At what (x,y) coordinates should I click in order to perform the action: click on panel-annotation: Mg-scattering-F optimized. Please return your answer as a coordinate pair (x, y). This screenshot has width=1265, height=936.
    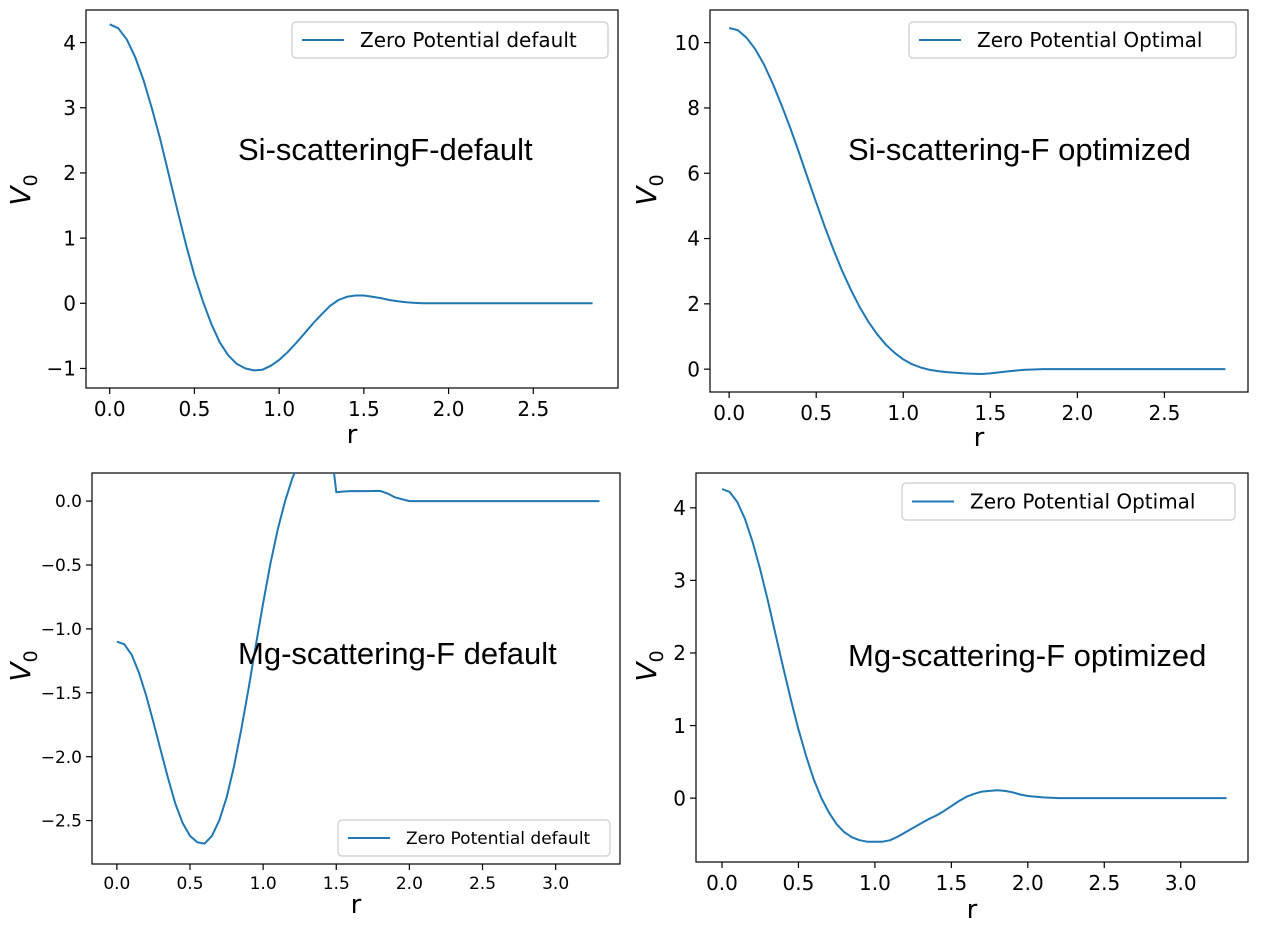
    Looking at the image, I should click on (1027, 655).